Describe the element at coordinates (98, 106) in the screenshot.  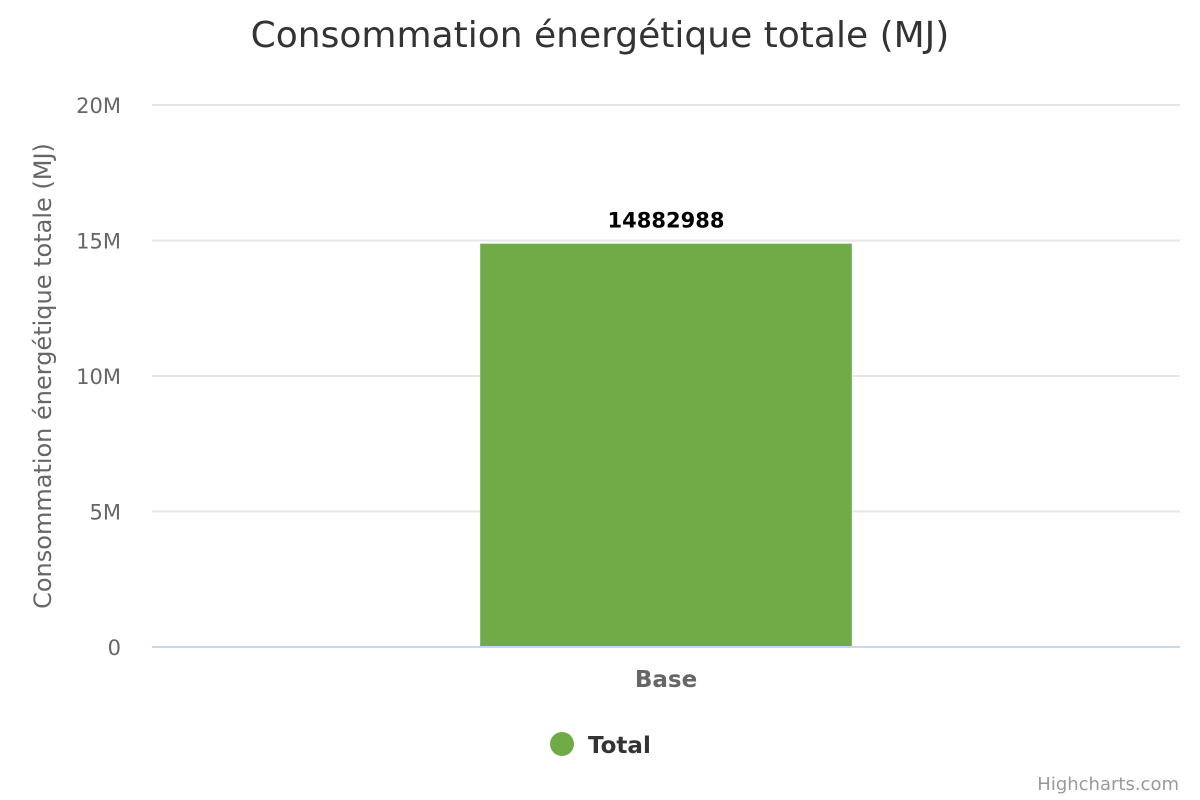
I see `y-tick-label: 20M` at that location.